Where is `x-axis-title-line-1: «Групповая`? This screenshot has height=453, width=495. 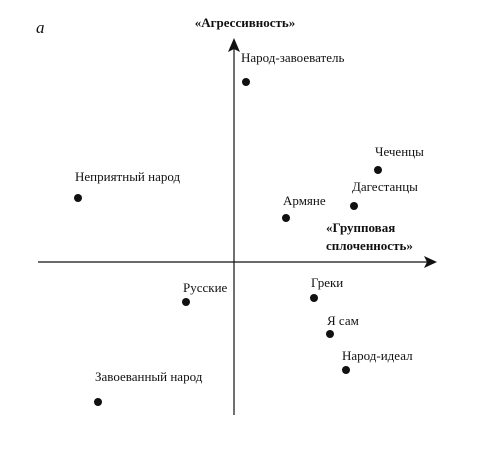 x-axis-title-line-1: «Групповая is located at coordinates (360, 227).